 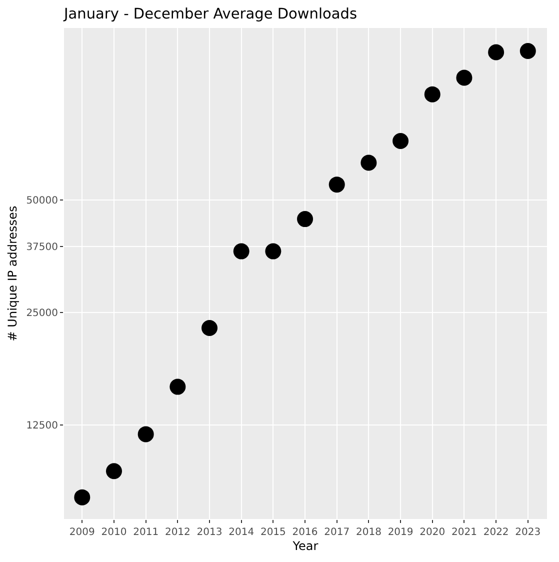 What do you see at coordinates (42, 200) in the screenshot?
I see `y-tick-label: 50000` at bounding box center [42, 200].